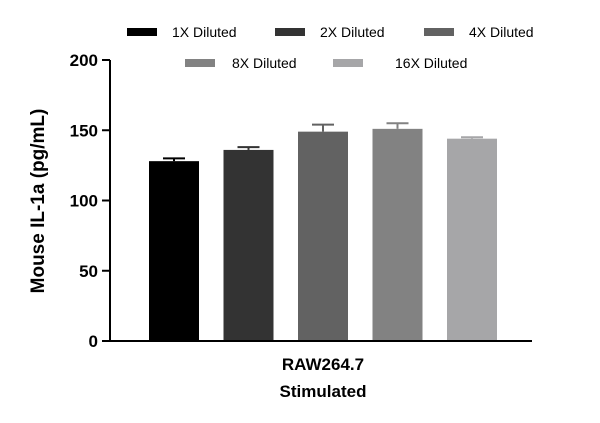 Image resolution: width=600 pixels, height=423 pixels. Describe the element at coordinates (204, 32) in the screenshot. I see `legend-label-1: 1X Diluted` at that location.